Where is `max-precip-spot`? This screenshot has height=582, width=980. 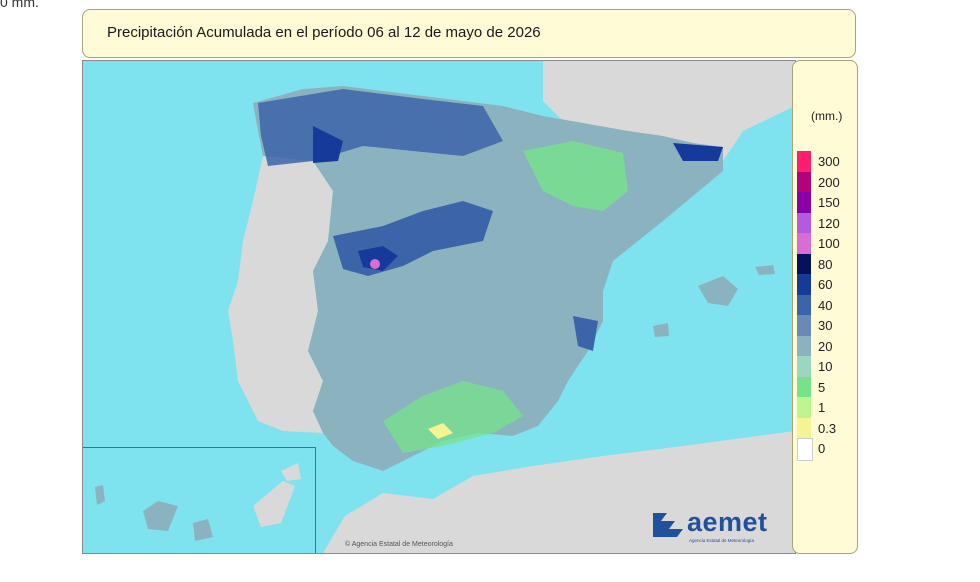
max-precip-spot is located at coordinates (375, 264).